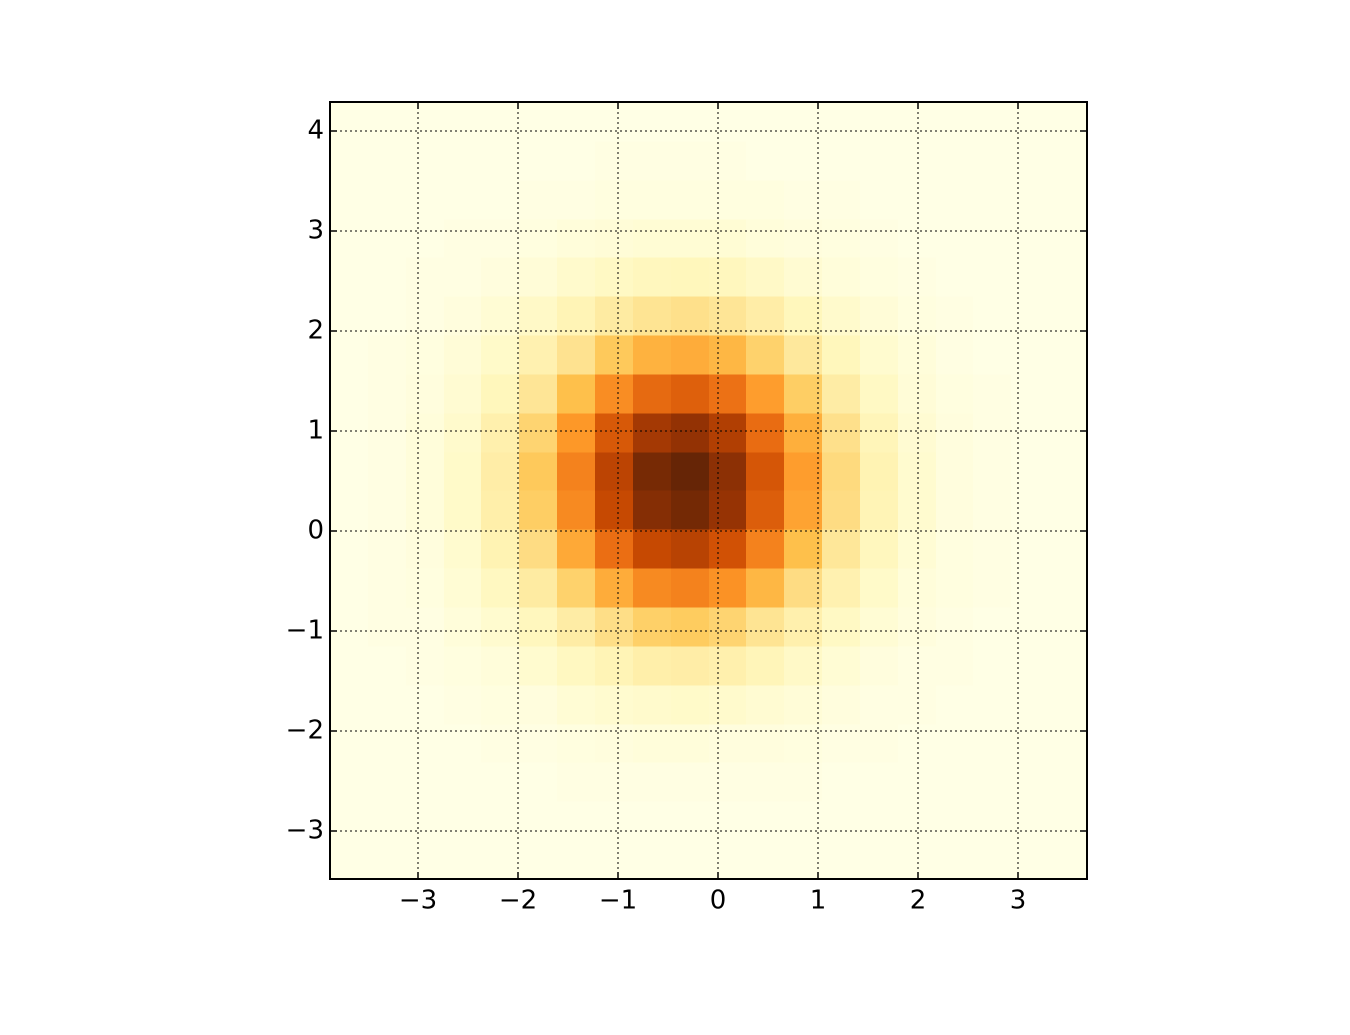  What do you see at coordinates (518, 901) in the screenshot?
I see `x-tick-label: −2` at bounding box center [518, 901].